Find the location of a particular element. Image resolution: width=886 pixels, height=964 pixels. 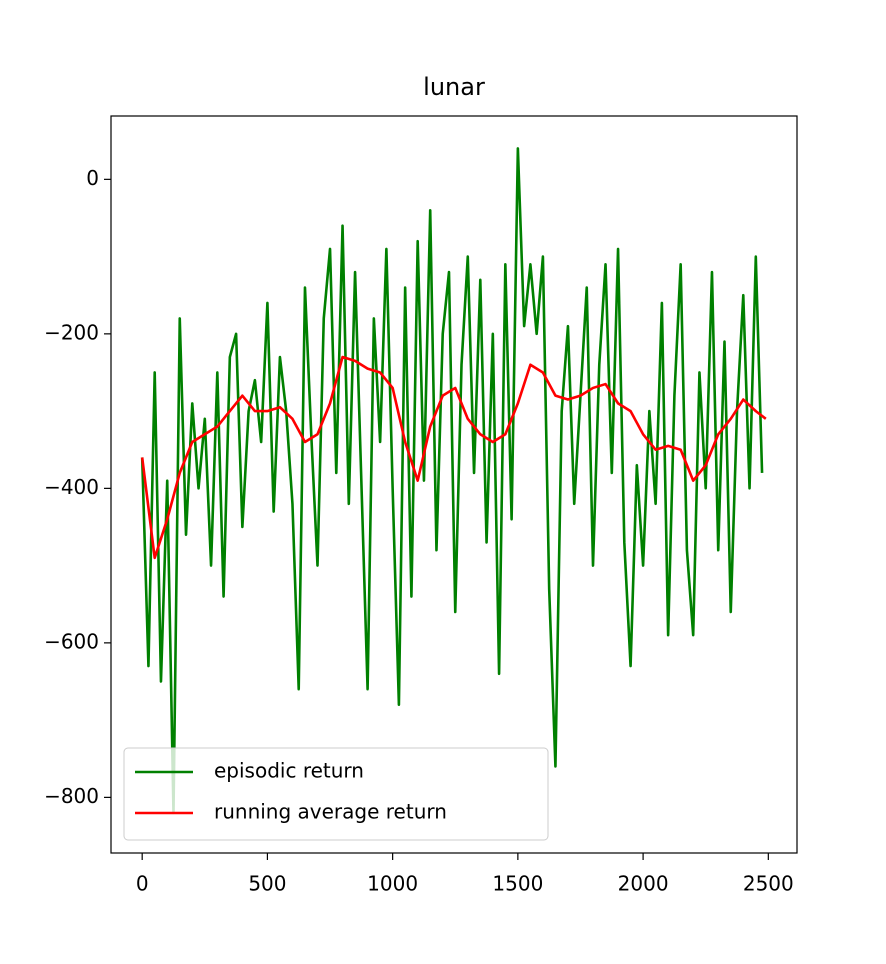

chart-title: lunar is located at coordinates (454, 87).